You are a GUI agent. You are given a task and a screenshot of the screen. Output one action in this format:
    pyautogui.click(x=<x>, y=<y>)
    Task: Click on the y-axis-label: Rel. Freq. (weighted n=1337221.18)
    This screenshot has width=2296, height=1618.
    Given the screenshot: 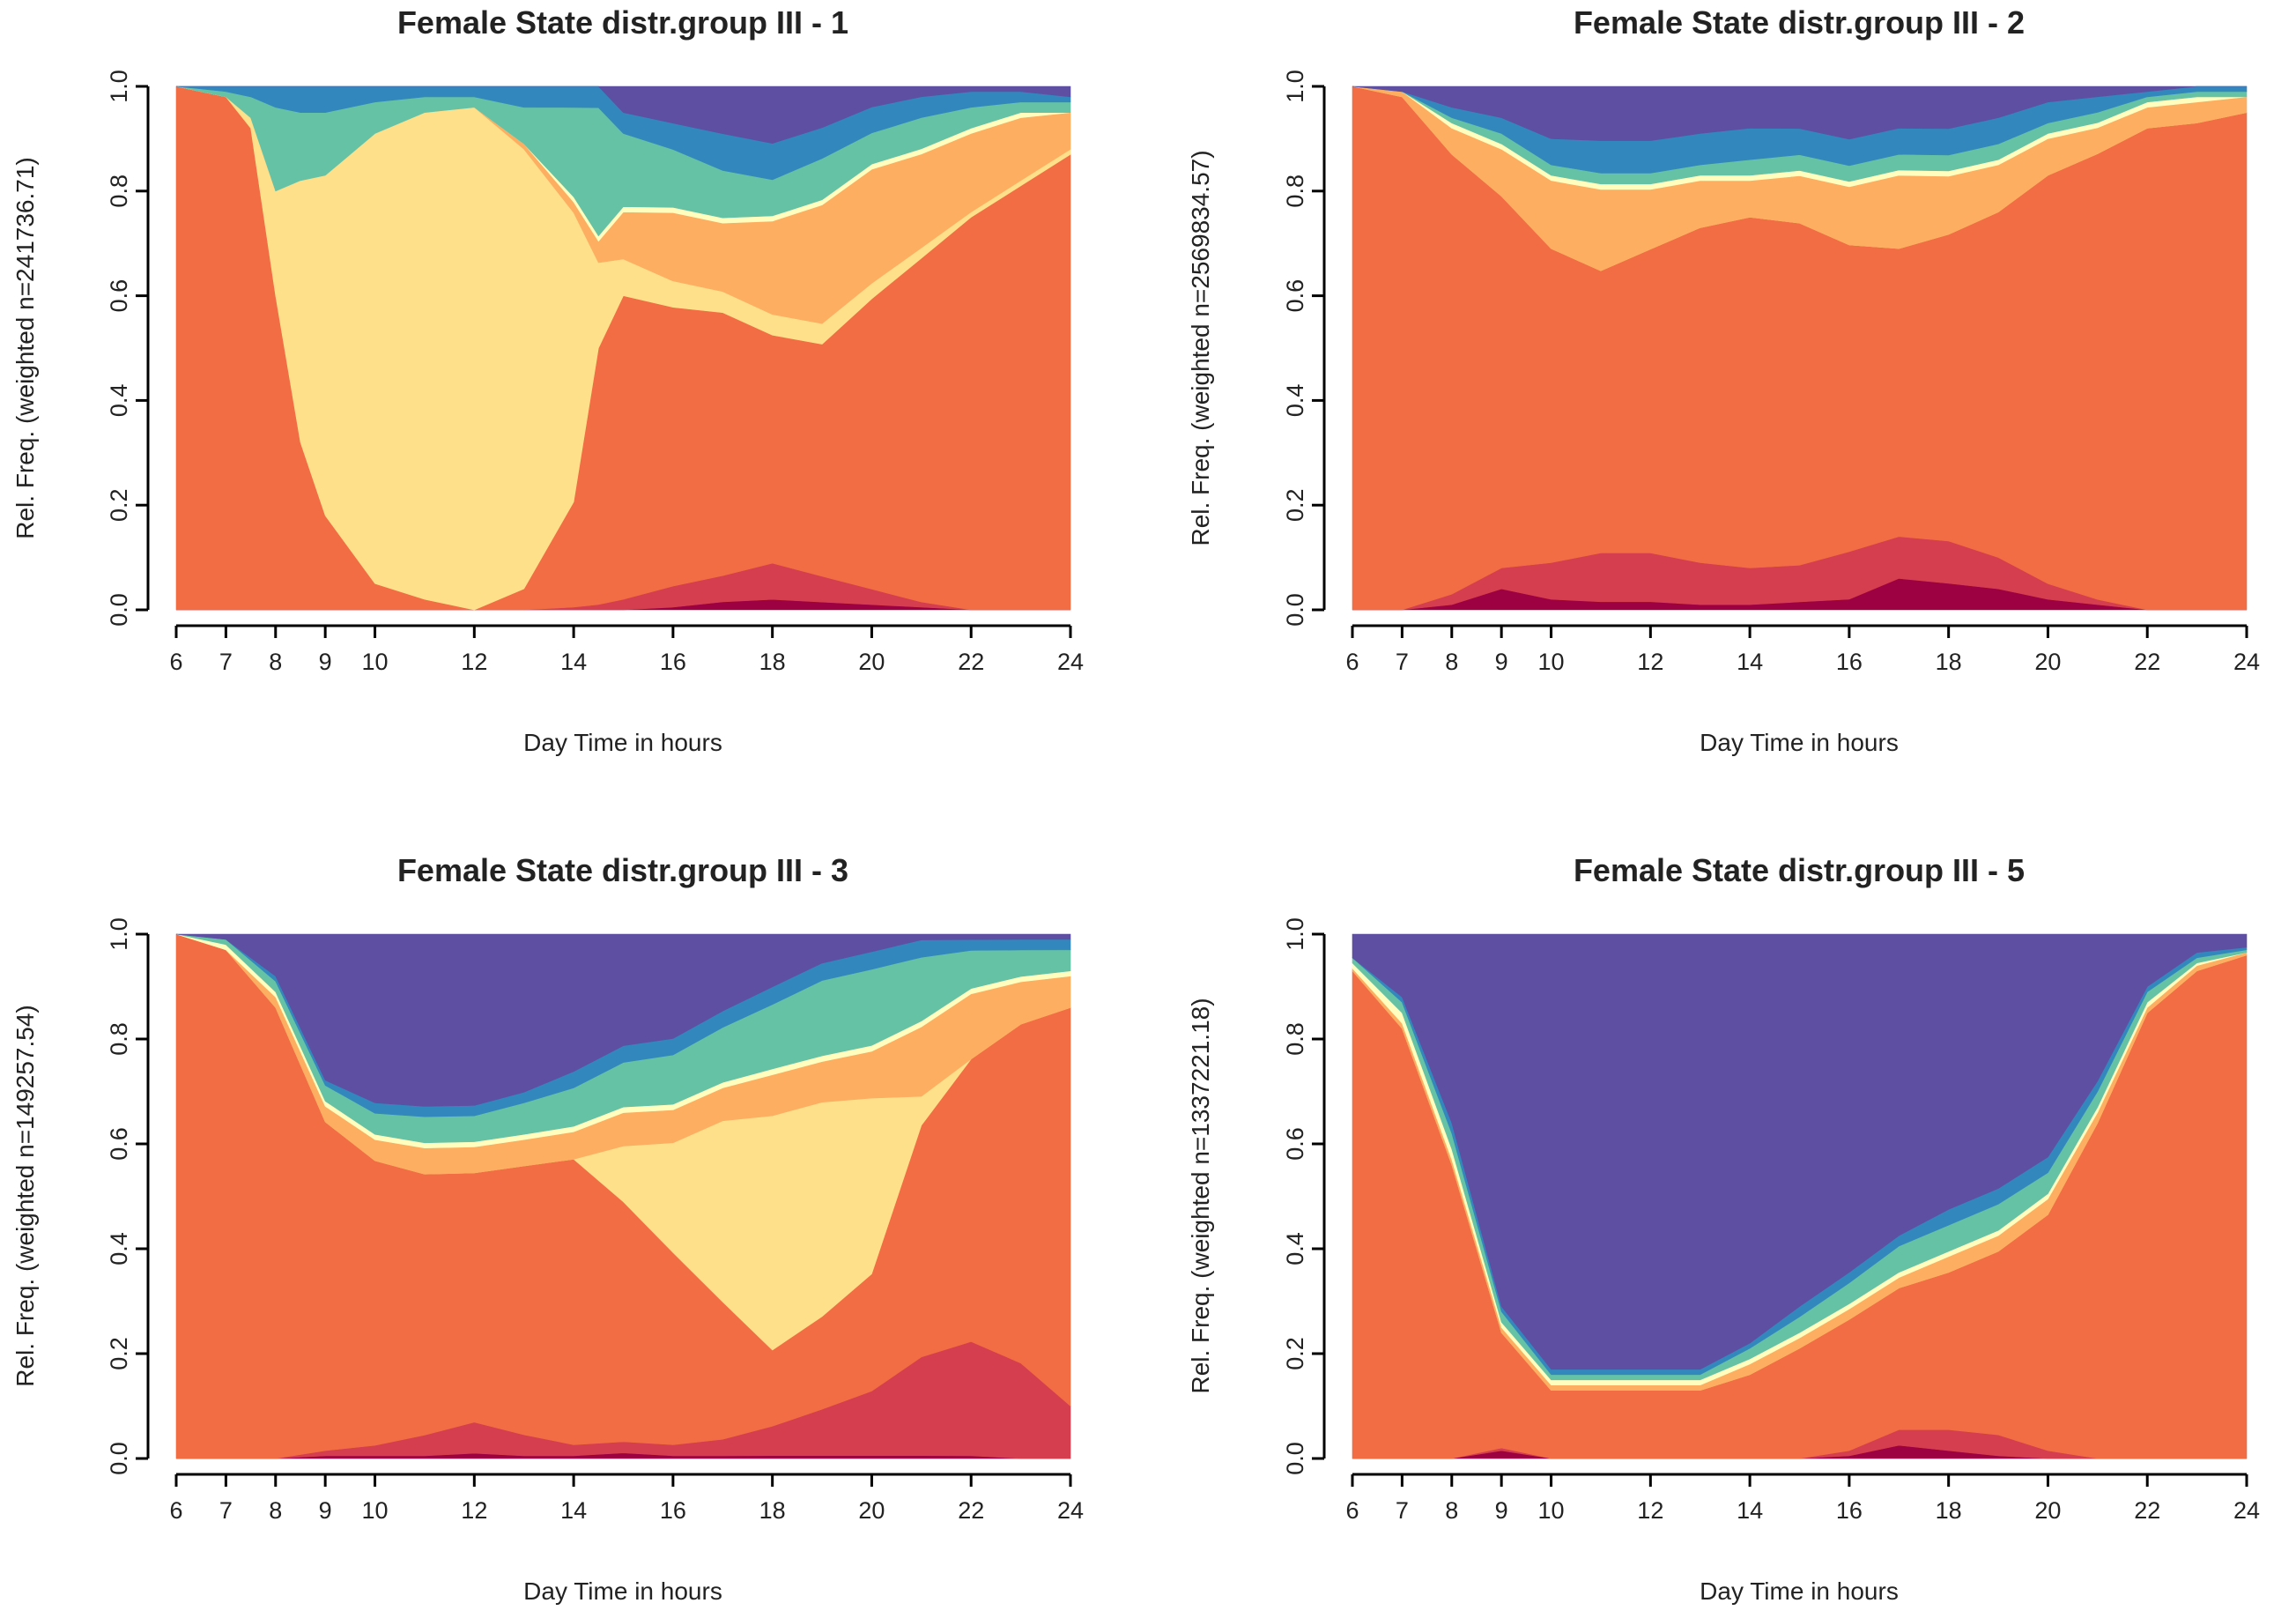 What is the action you would take?
    pyautogui.click(x=1200, y=1195)
    